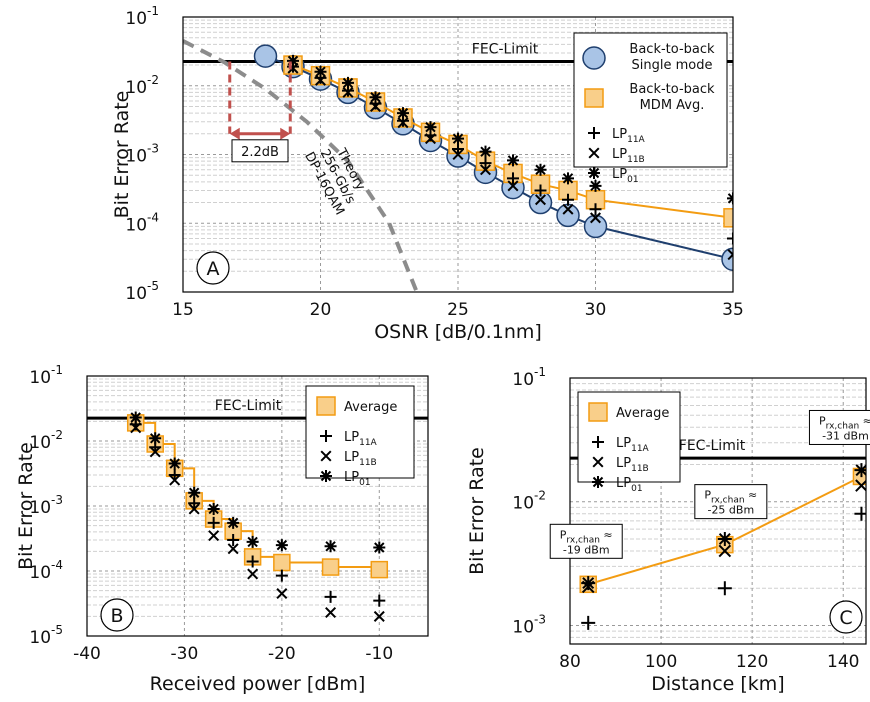 This screenshot has width=870, height=702. I want to click on y-tick-exp: -4, so click(153, 217).